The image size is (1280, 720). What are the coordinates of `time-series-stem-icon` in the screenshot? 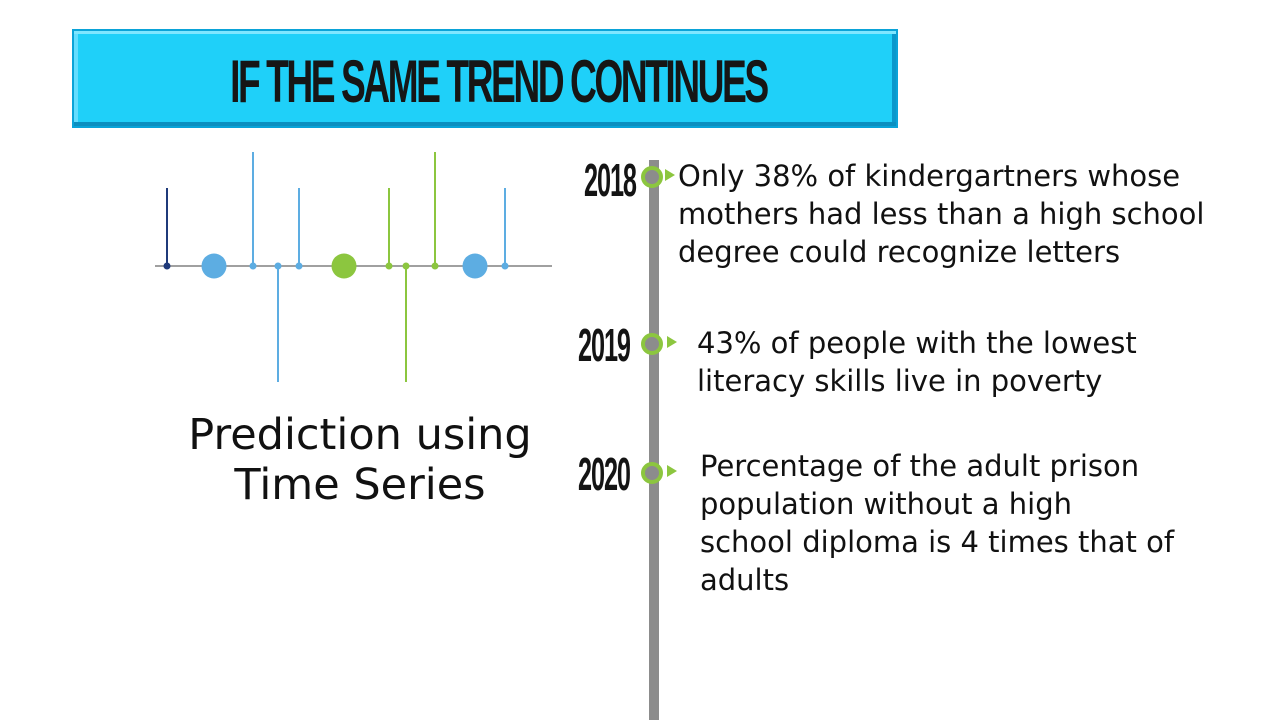 It's located at (353, 267).